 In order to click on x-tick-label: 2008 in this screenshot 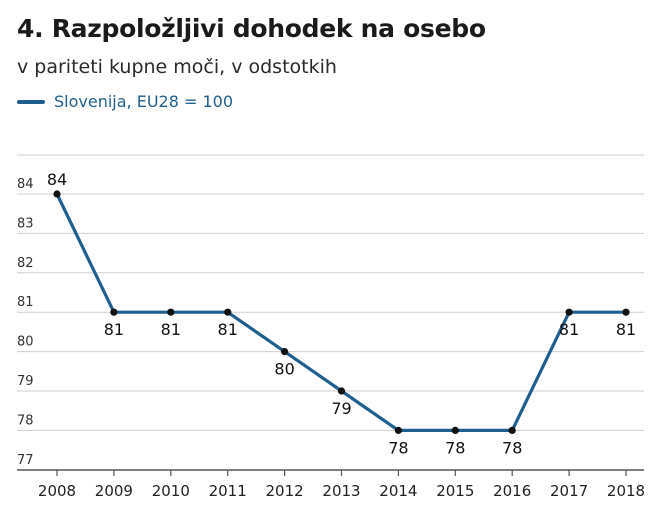, I will do `click(57, 491)`.